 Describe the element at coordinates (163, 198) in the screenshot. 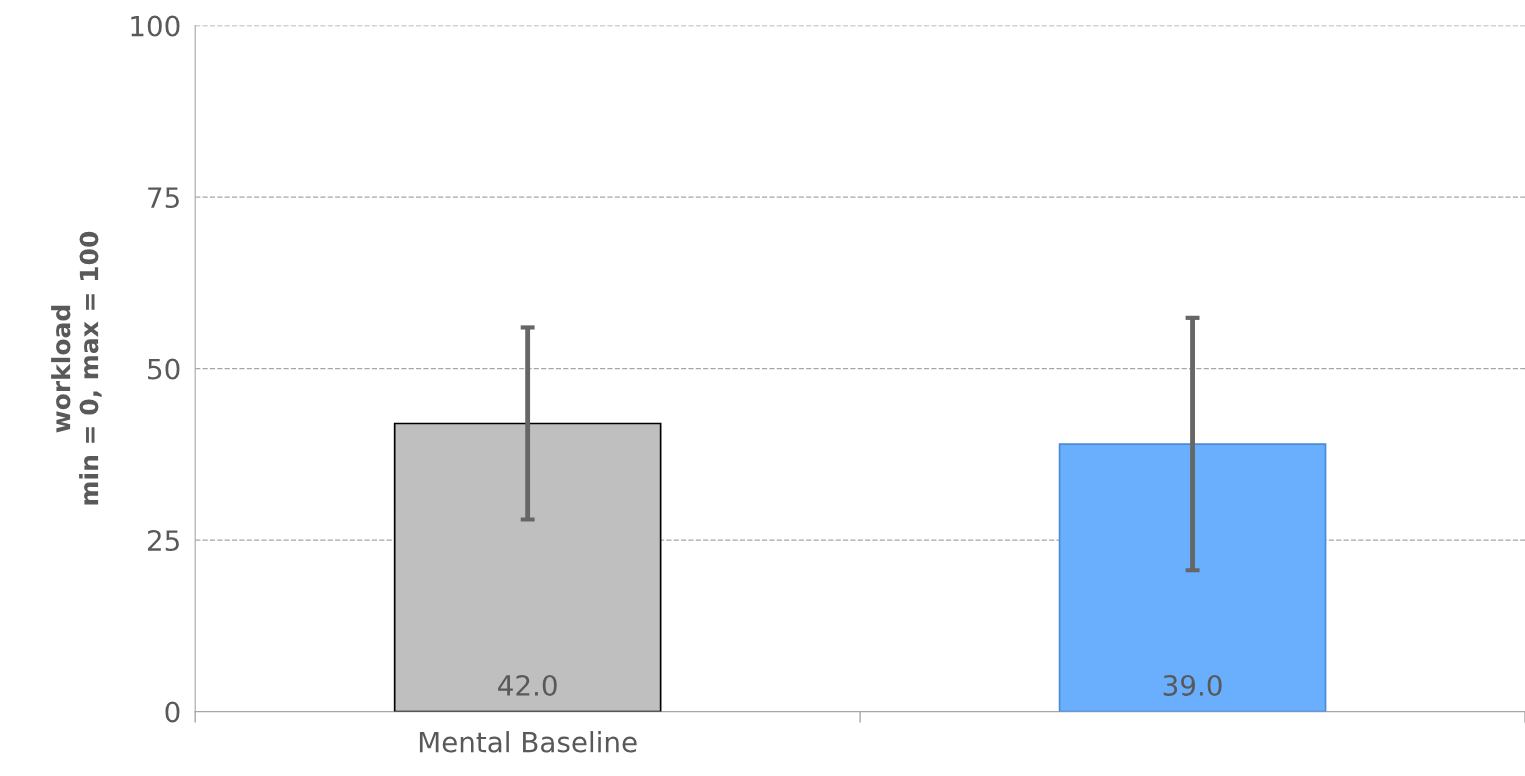

I see `y-tick-label: 75` at that location.